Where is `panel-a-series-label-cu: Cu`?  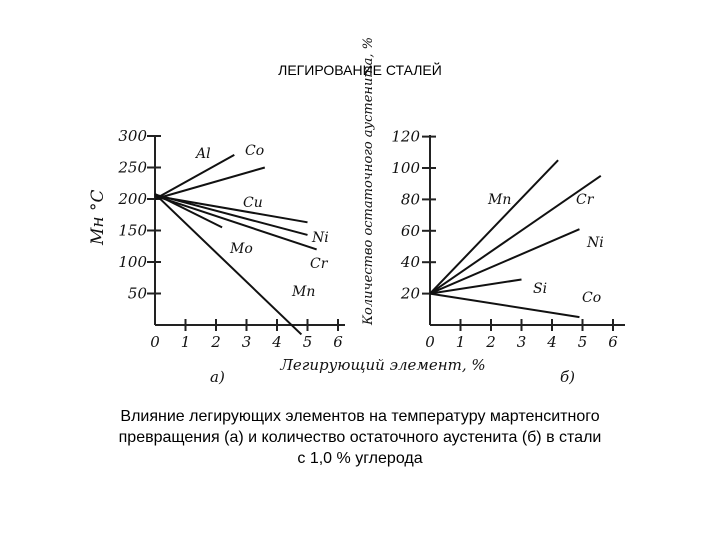
panel-a-series-label-cu: Cu is located at coordinates (253, 203).